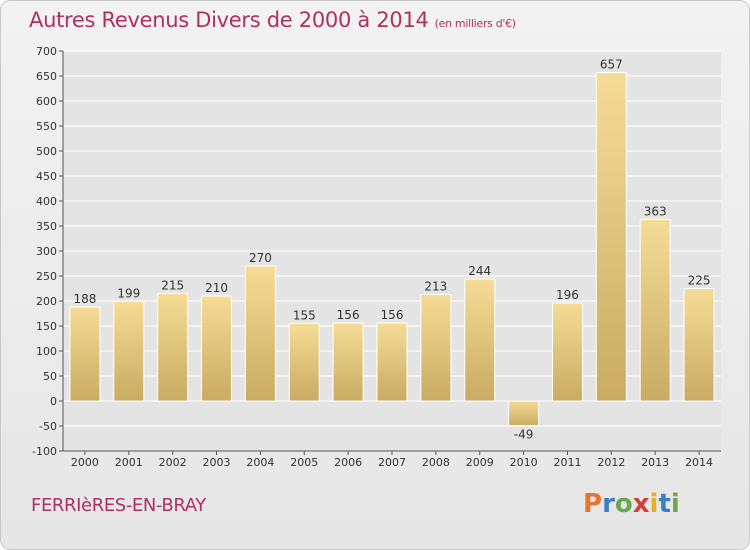 This screenshot has width=750, height=550. Describe the element at coordinates (611, 65) in the screenshot. I see `data-label: 657` at that location.